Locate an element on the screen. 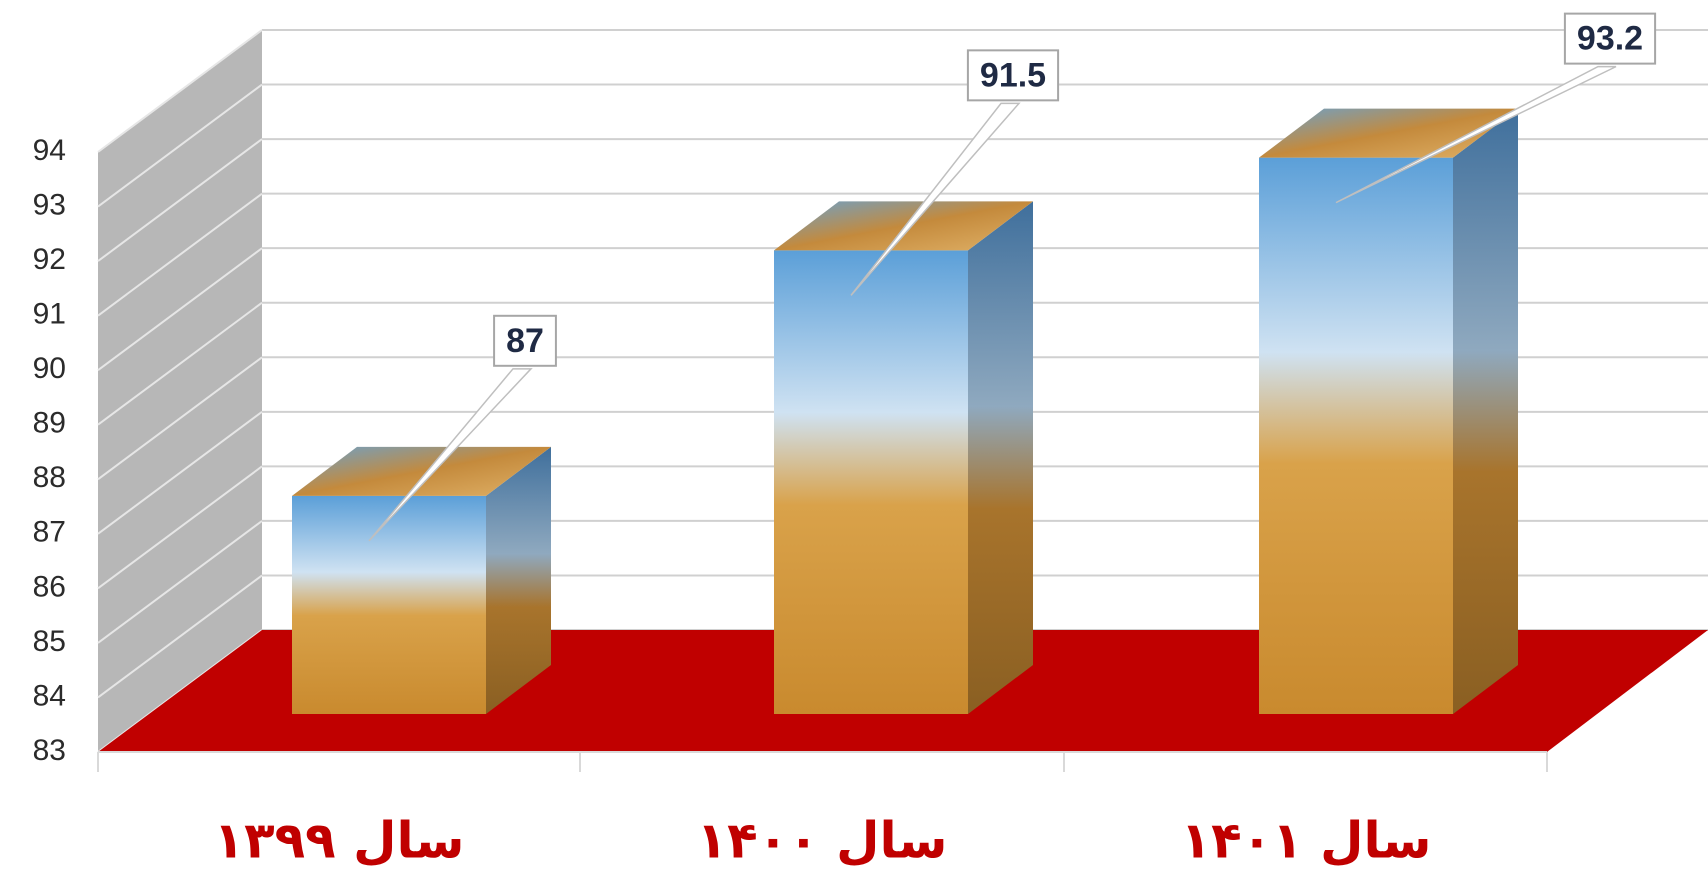 The image size is (1708, 882). value-label: 93.2 is located at coordinates (1610, 39).